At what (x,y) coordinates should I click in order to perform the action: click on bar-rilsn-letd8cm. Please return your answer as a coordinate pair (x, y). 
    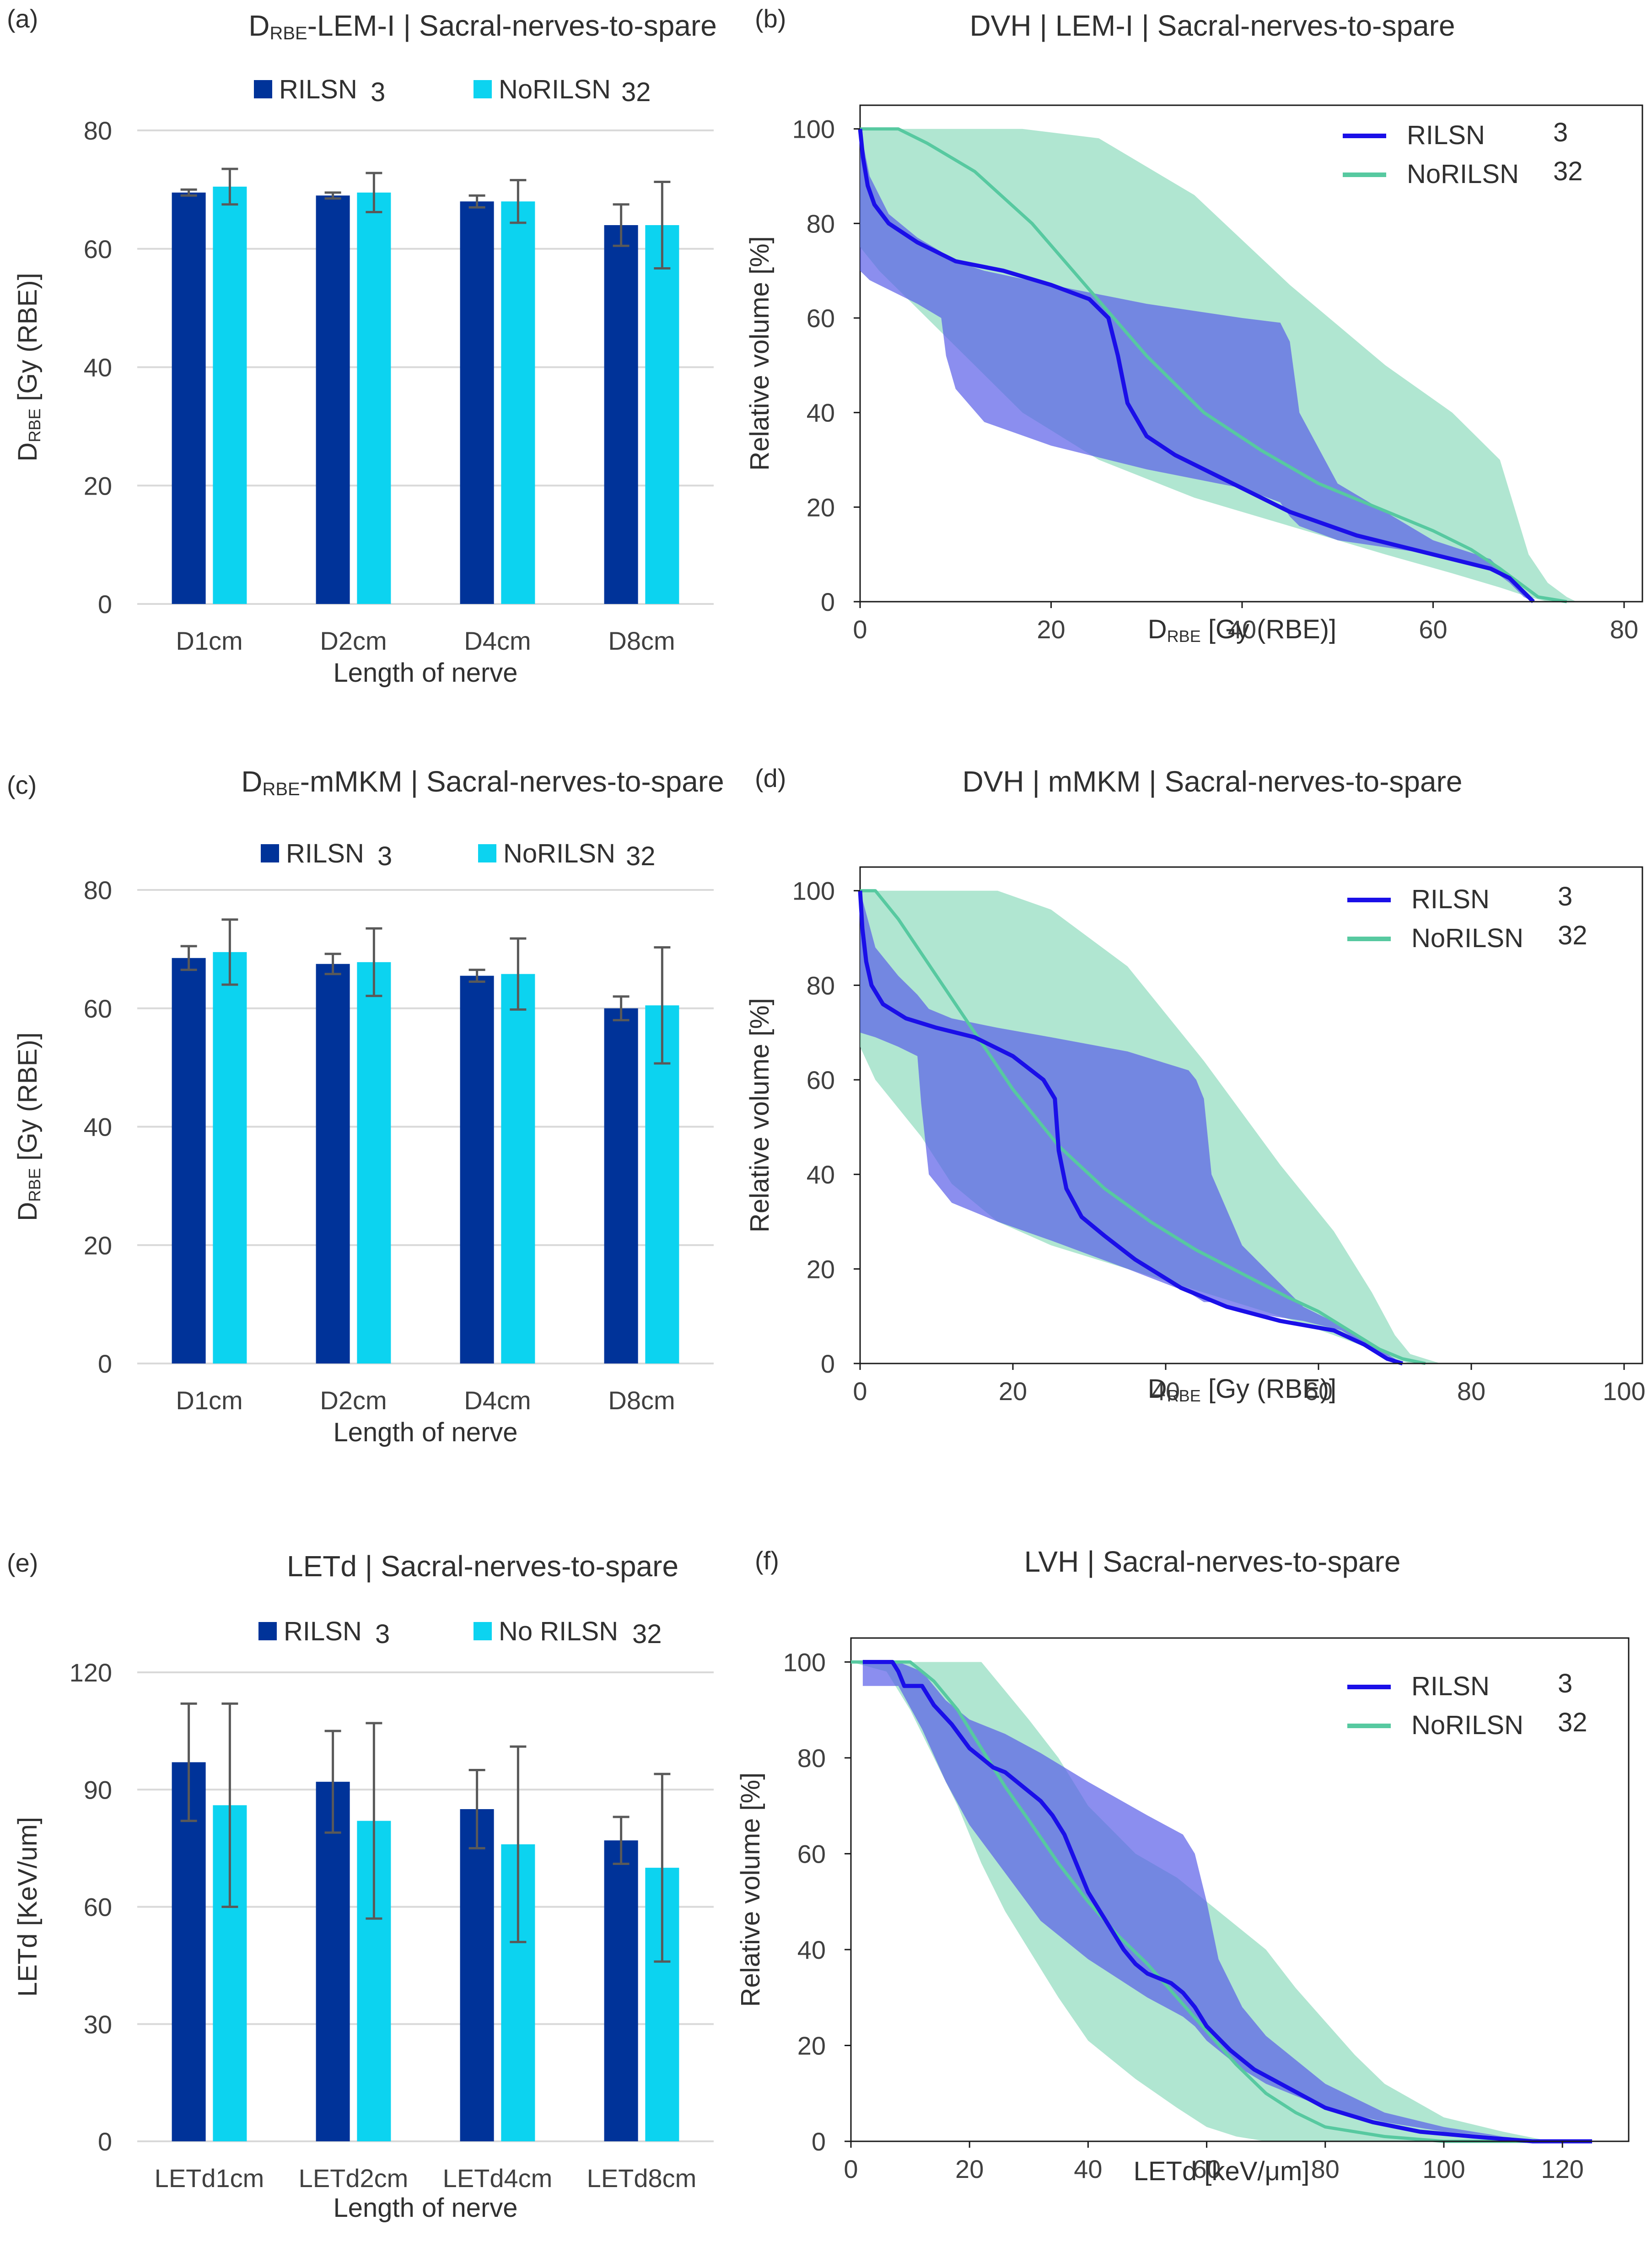
    Looking at the image, I should click on (621, 1990).